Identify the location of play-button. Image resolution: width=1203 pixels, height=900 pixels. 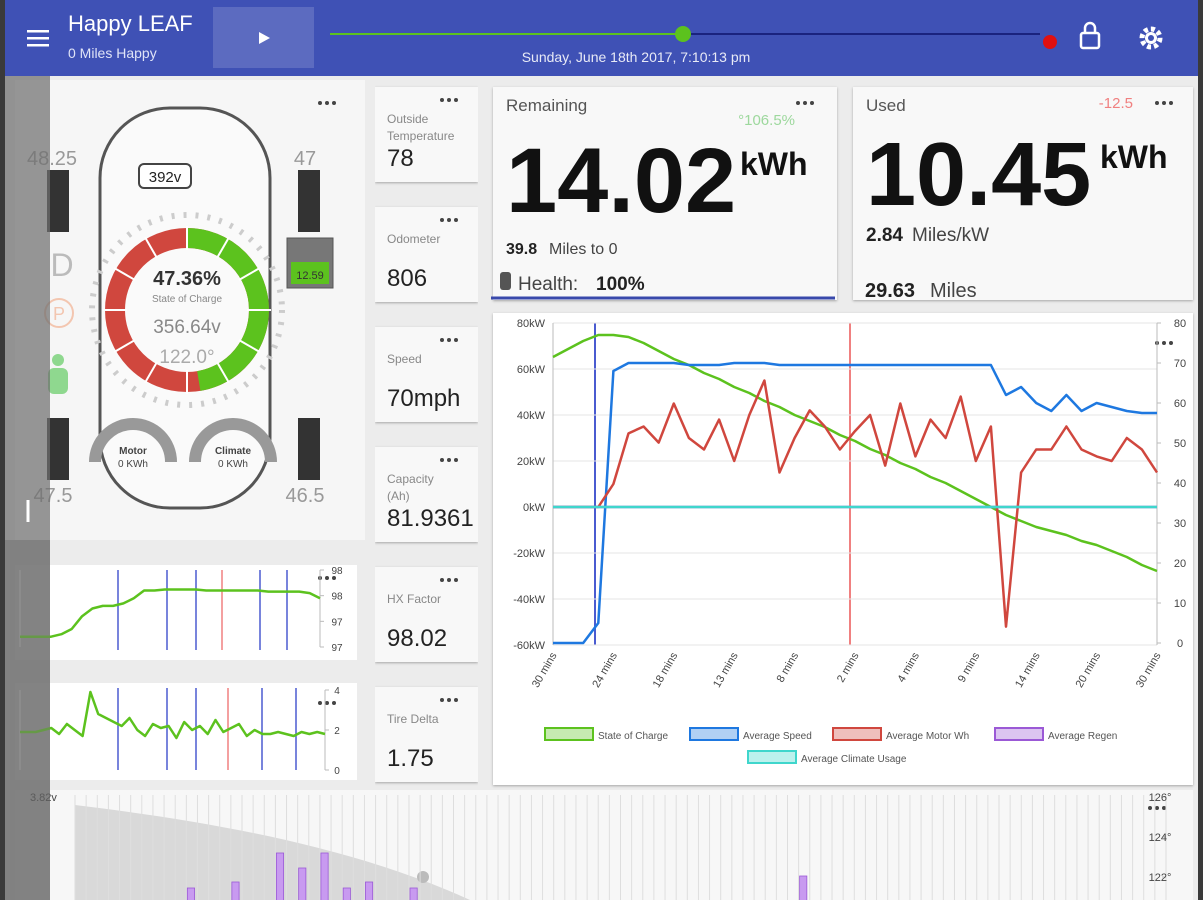
(263, 37).